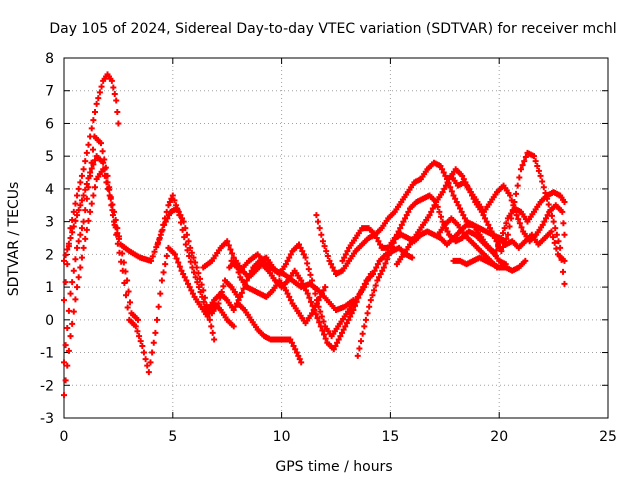 This screenshot has height=480, width=640. I want to click on y-tick-label: 3, so click(49, 223).